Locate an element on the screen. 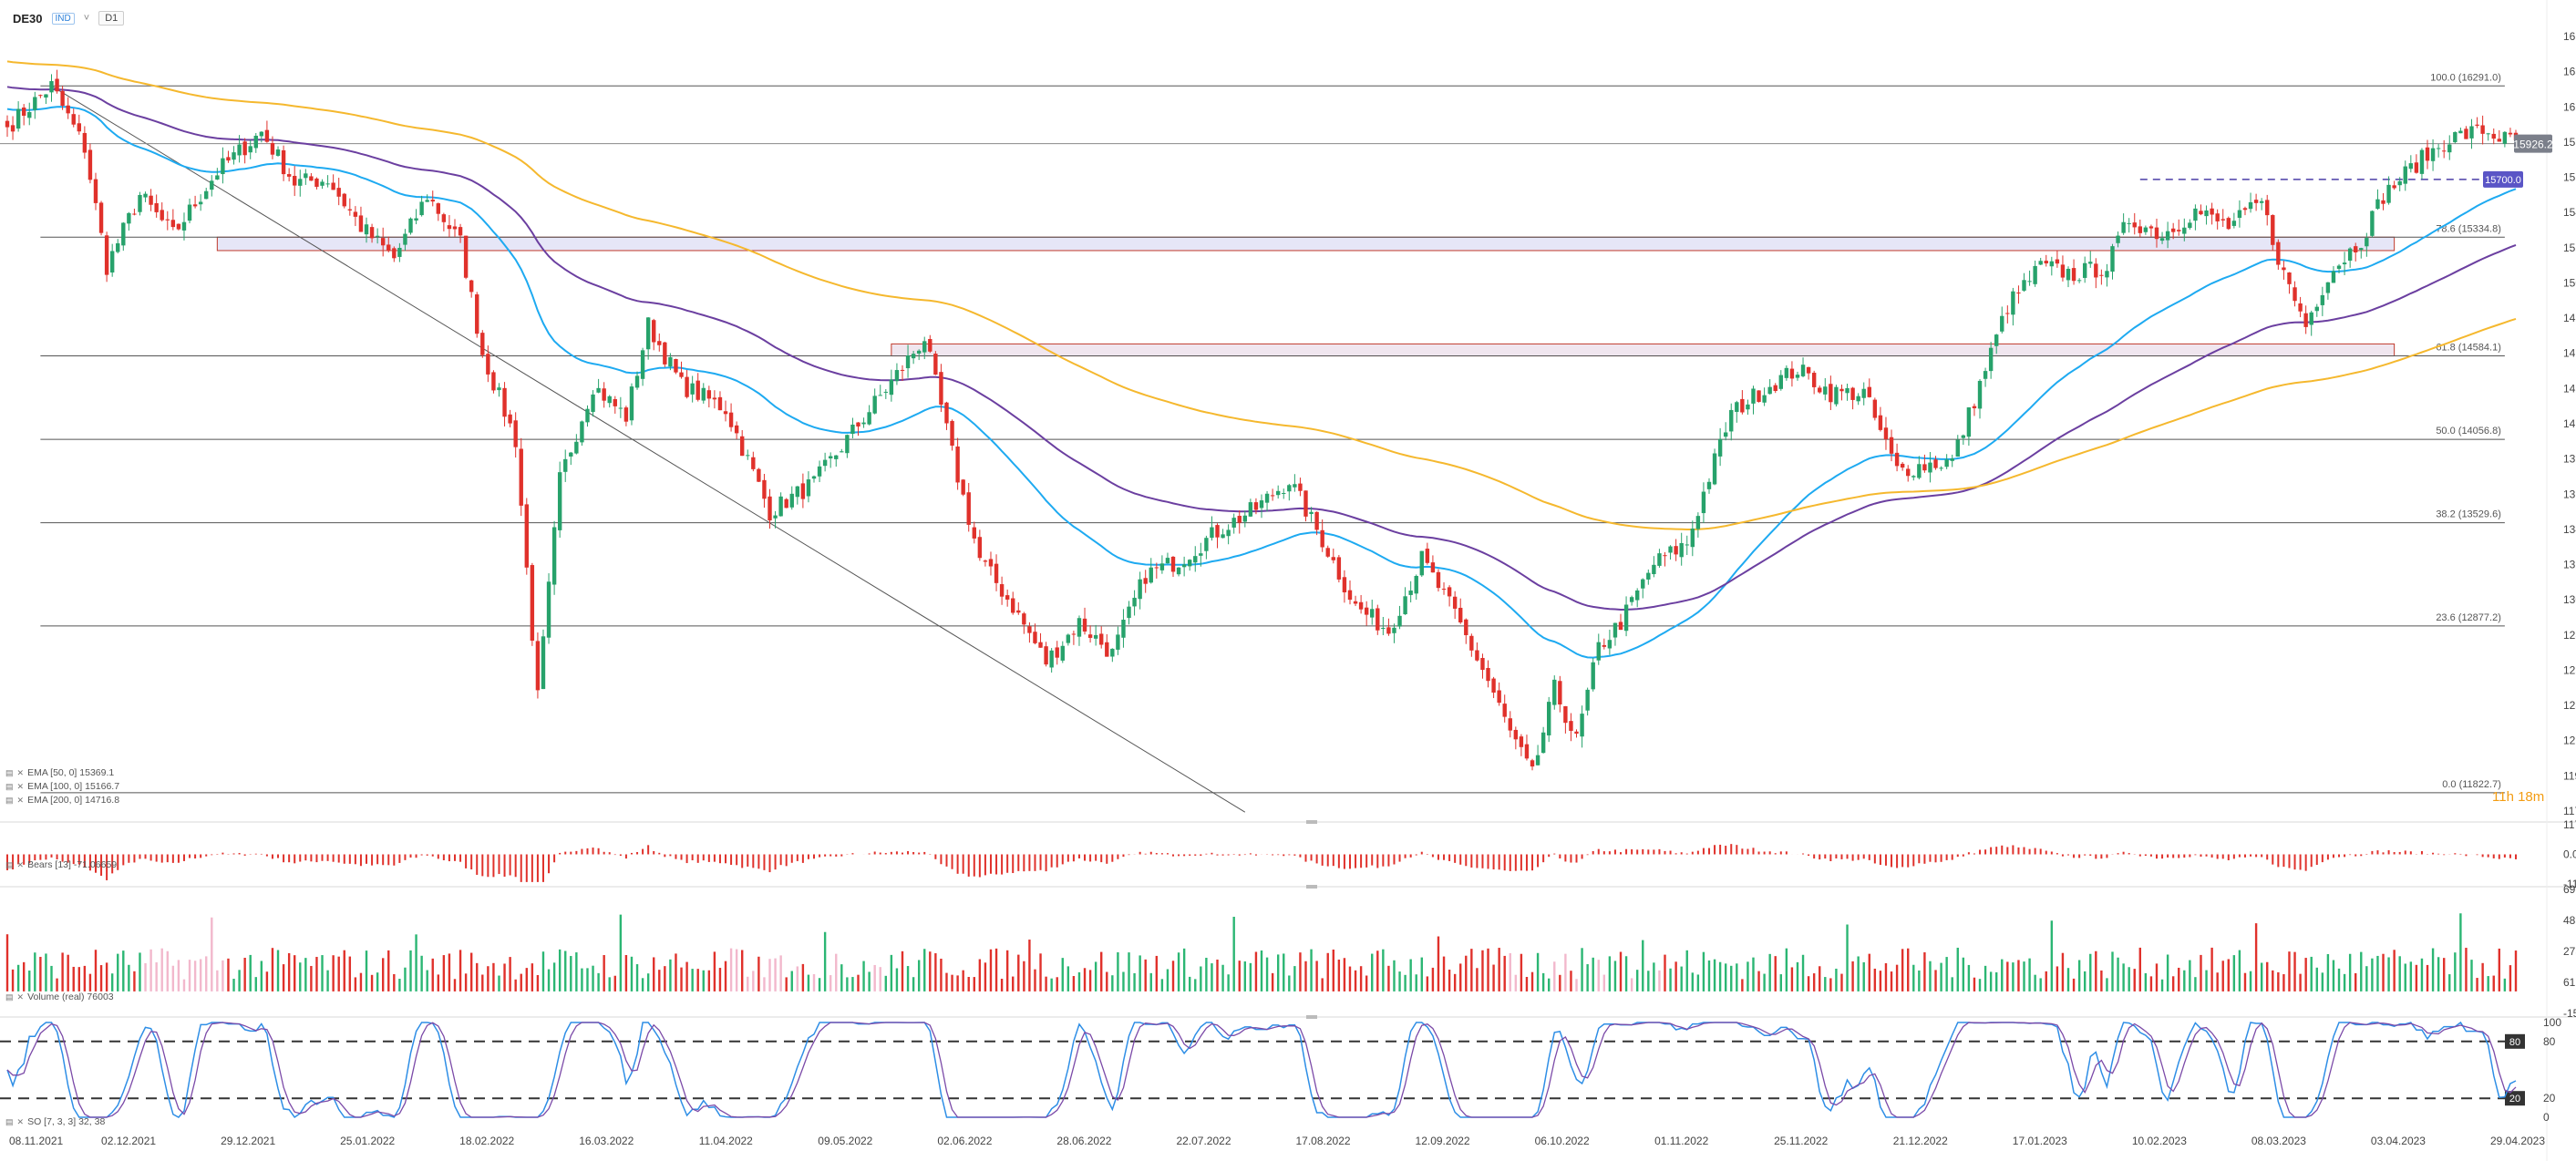 Image resolution: width=2576 pixels, height=1161 pixels. legend-ema50: ▤ ✕ EMA [50, 0] 15369.1 is located at coordinates (59, 772).